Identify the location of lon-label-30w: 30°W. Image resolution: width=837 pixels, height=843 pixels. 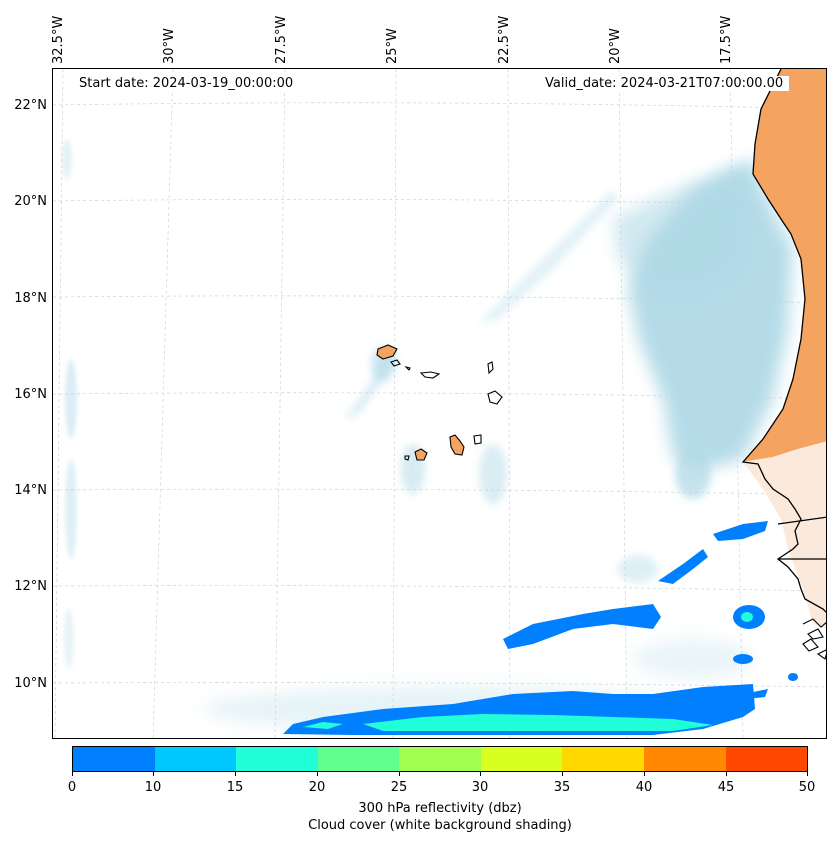
(169, 46).